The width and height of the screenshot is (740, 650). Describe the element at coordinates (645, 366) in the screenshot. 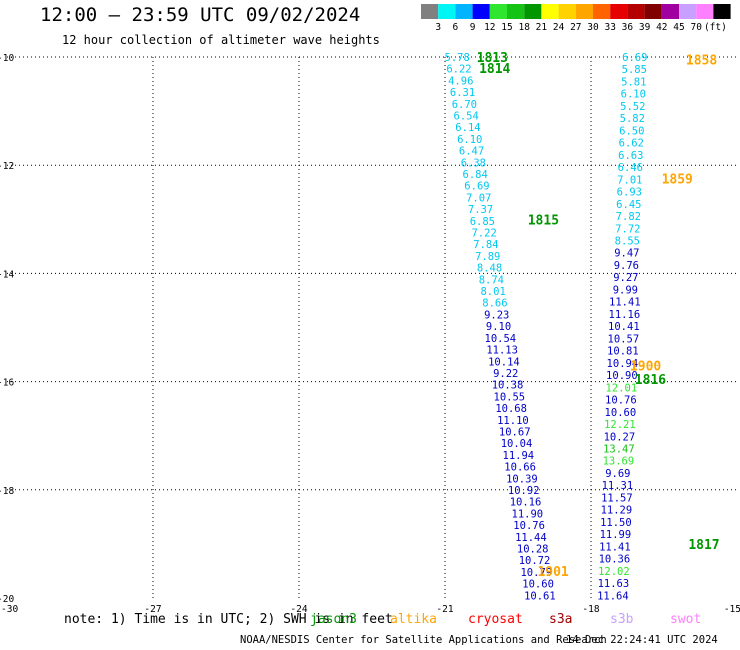

I see `time-label: 1900` at that location.